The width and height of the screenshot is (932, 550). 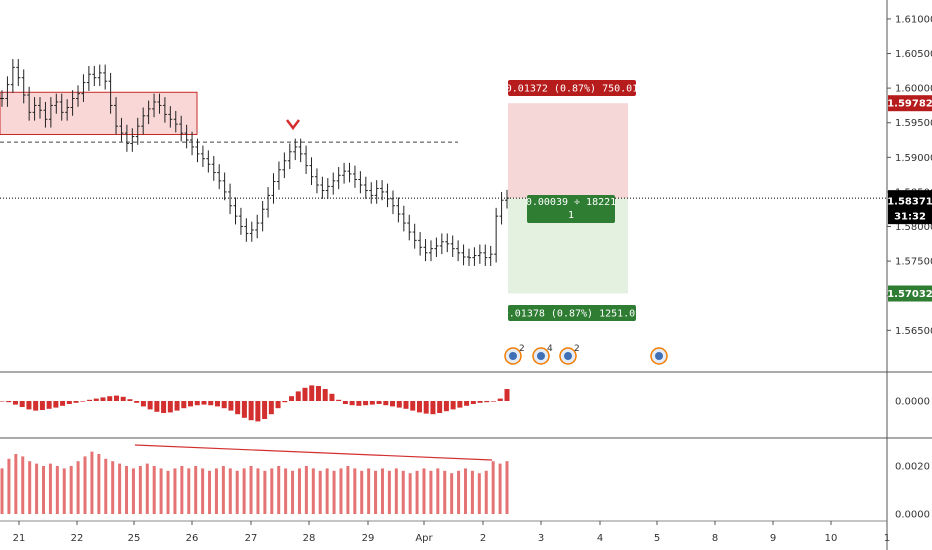 I want to click on volatility-tick-label: 0.0020, so click(x=912, y=467).